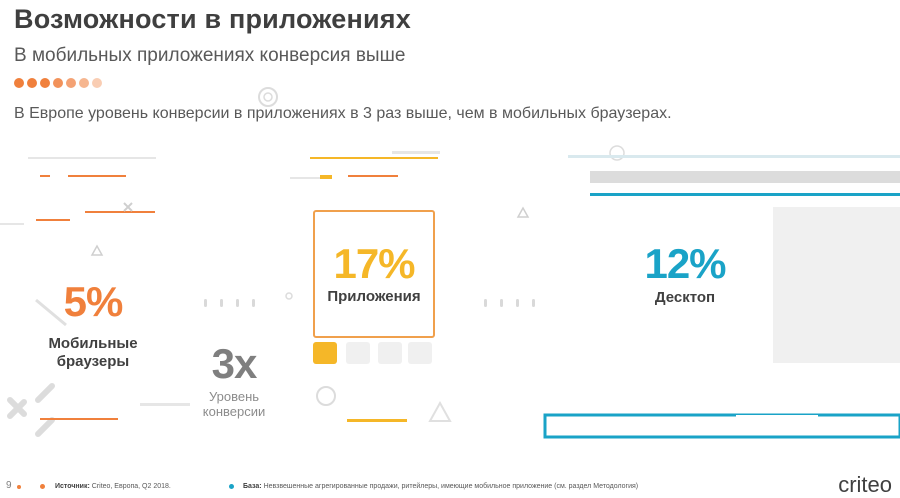  I want to click on source-note: Источник: Criteo, Европа, Q2 2018., so click(113, 486).